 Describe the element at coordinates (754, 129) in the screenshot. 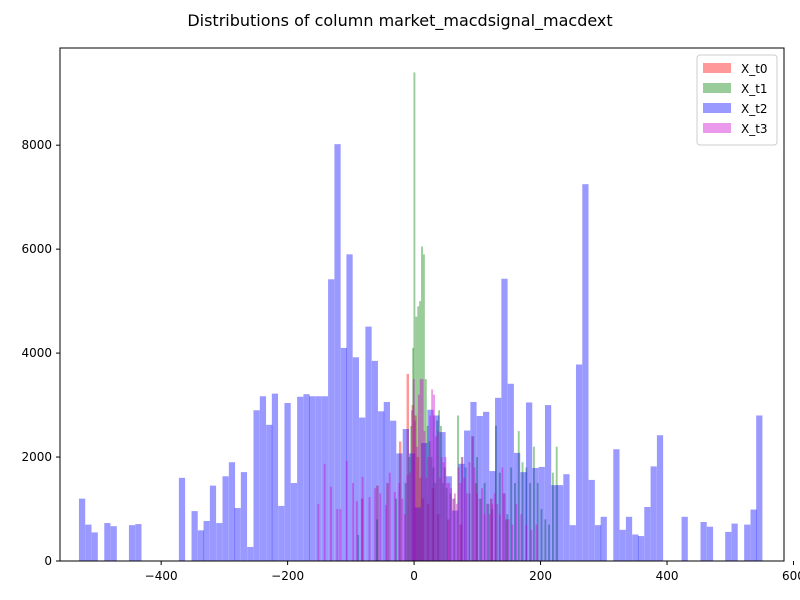

I see `legend-label: X_t3` at that location.